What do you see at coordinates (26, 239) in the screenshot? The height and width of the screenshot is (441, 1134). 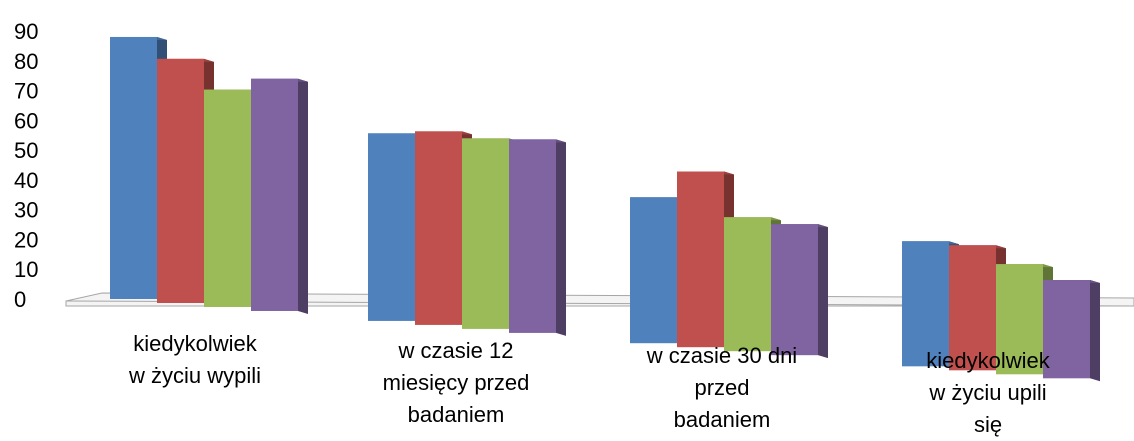 I see `y-tick-label: 20` at bounding box center [26, 239].